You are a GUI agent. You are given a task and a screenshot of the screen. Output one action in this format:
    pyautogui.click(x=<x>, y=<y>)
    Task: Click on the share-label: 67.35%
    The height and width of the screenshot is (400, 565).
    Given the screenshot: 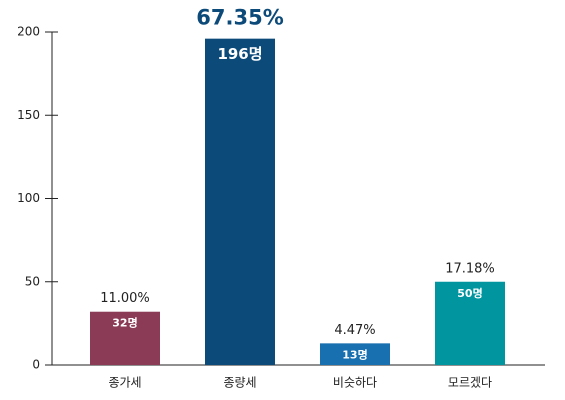 What is the action you would take?
    pyautogui.click(x=239, y=18)
    